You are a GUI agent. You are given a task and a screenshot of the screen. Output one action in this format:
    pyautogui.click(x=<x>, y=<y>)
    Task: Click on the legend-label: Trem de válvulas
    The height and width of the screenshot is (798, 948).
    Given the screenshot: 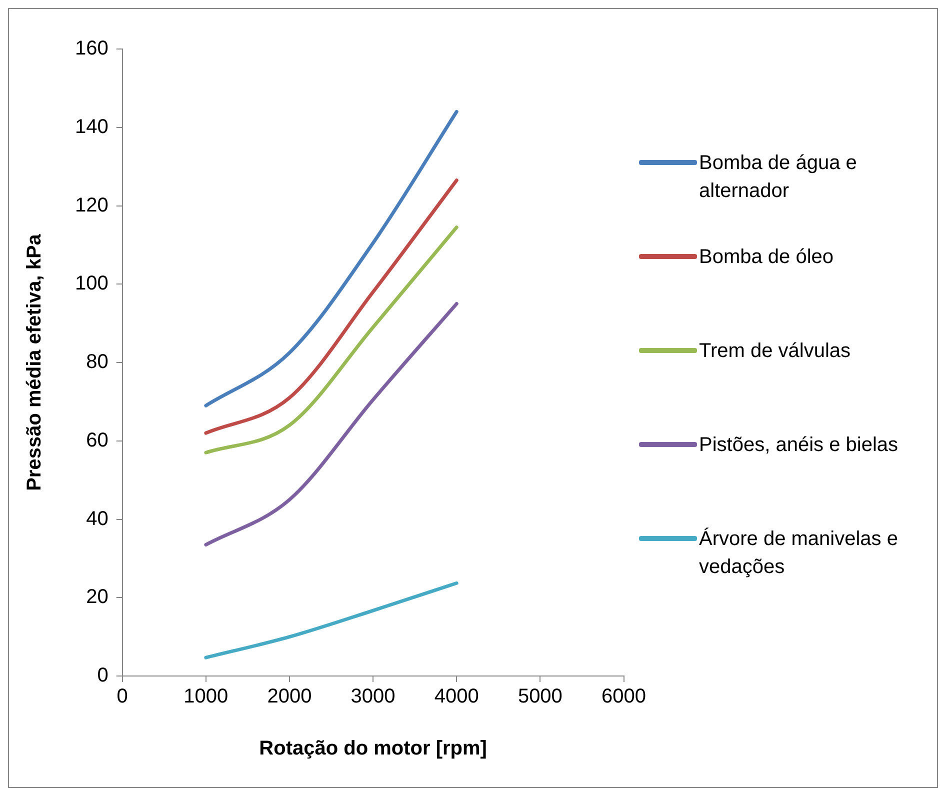 What is the action you would take?
    pyautogui.click(x=775, y=351)
    